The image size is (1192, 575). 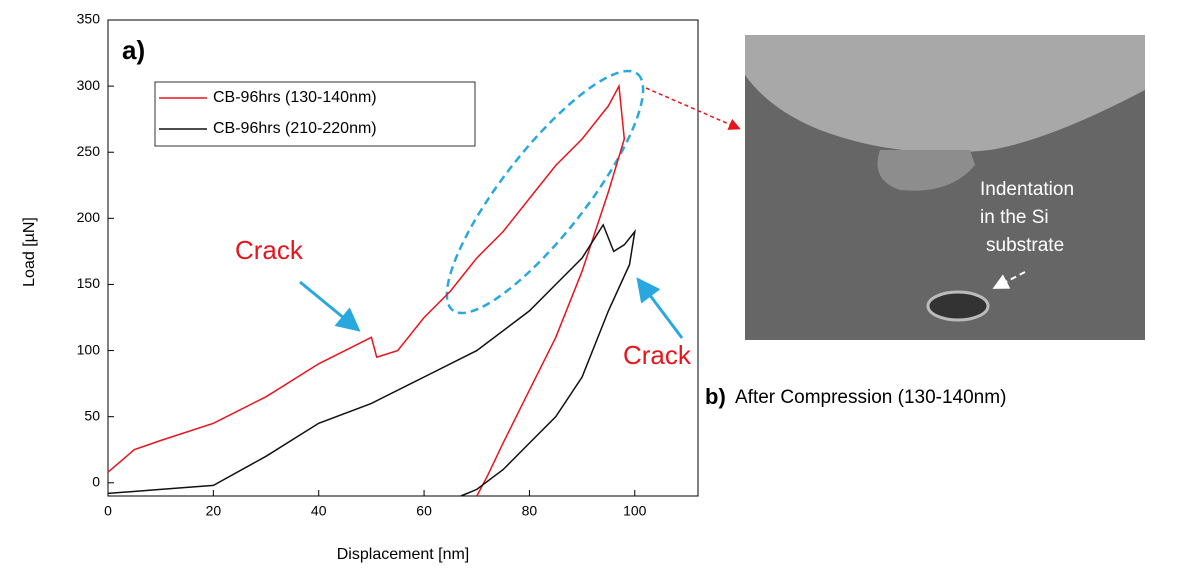 What do you see at coordinates (530, 511) in the screenshot?
I see `x-tick-label: 80` at bounding box center [530, 511].